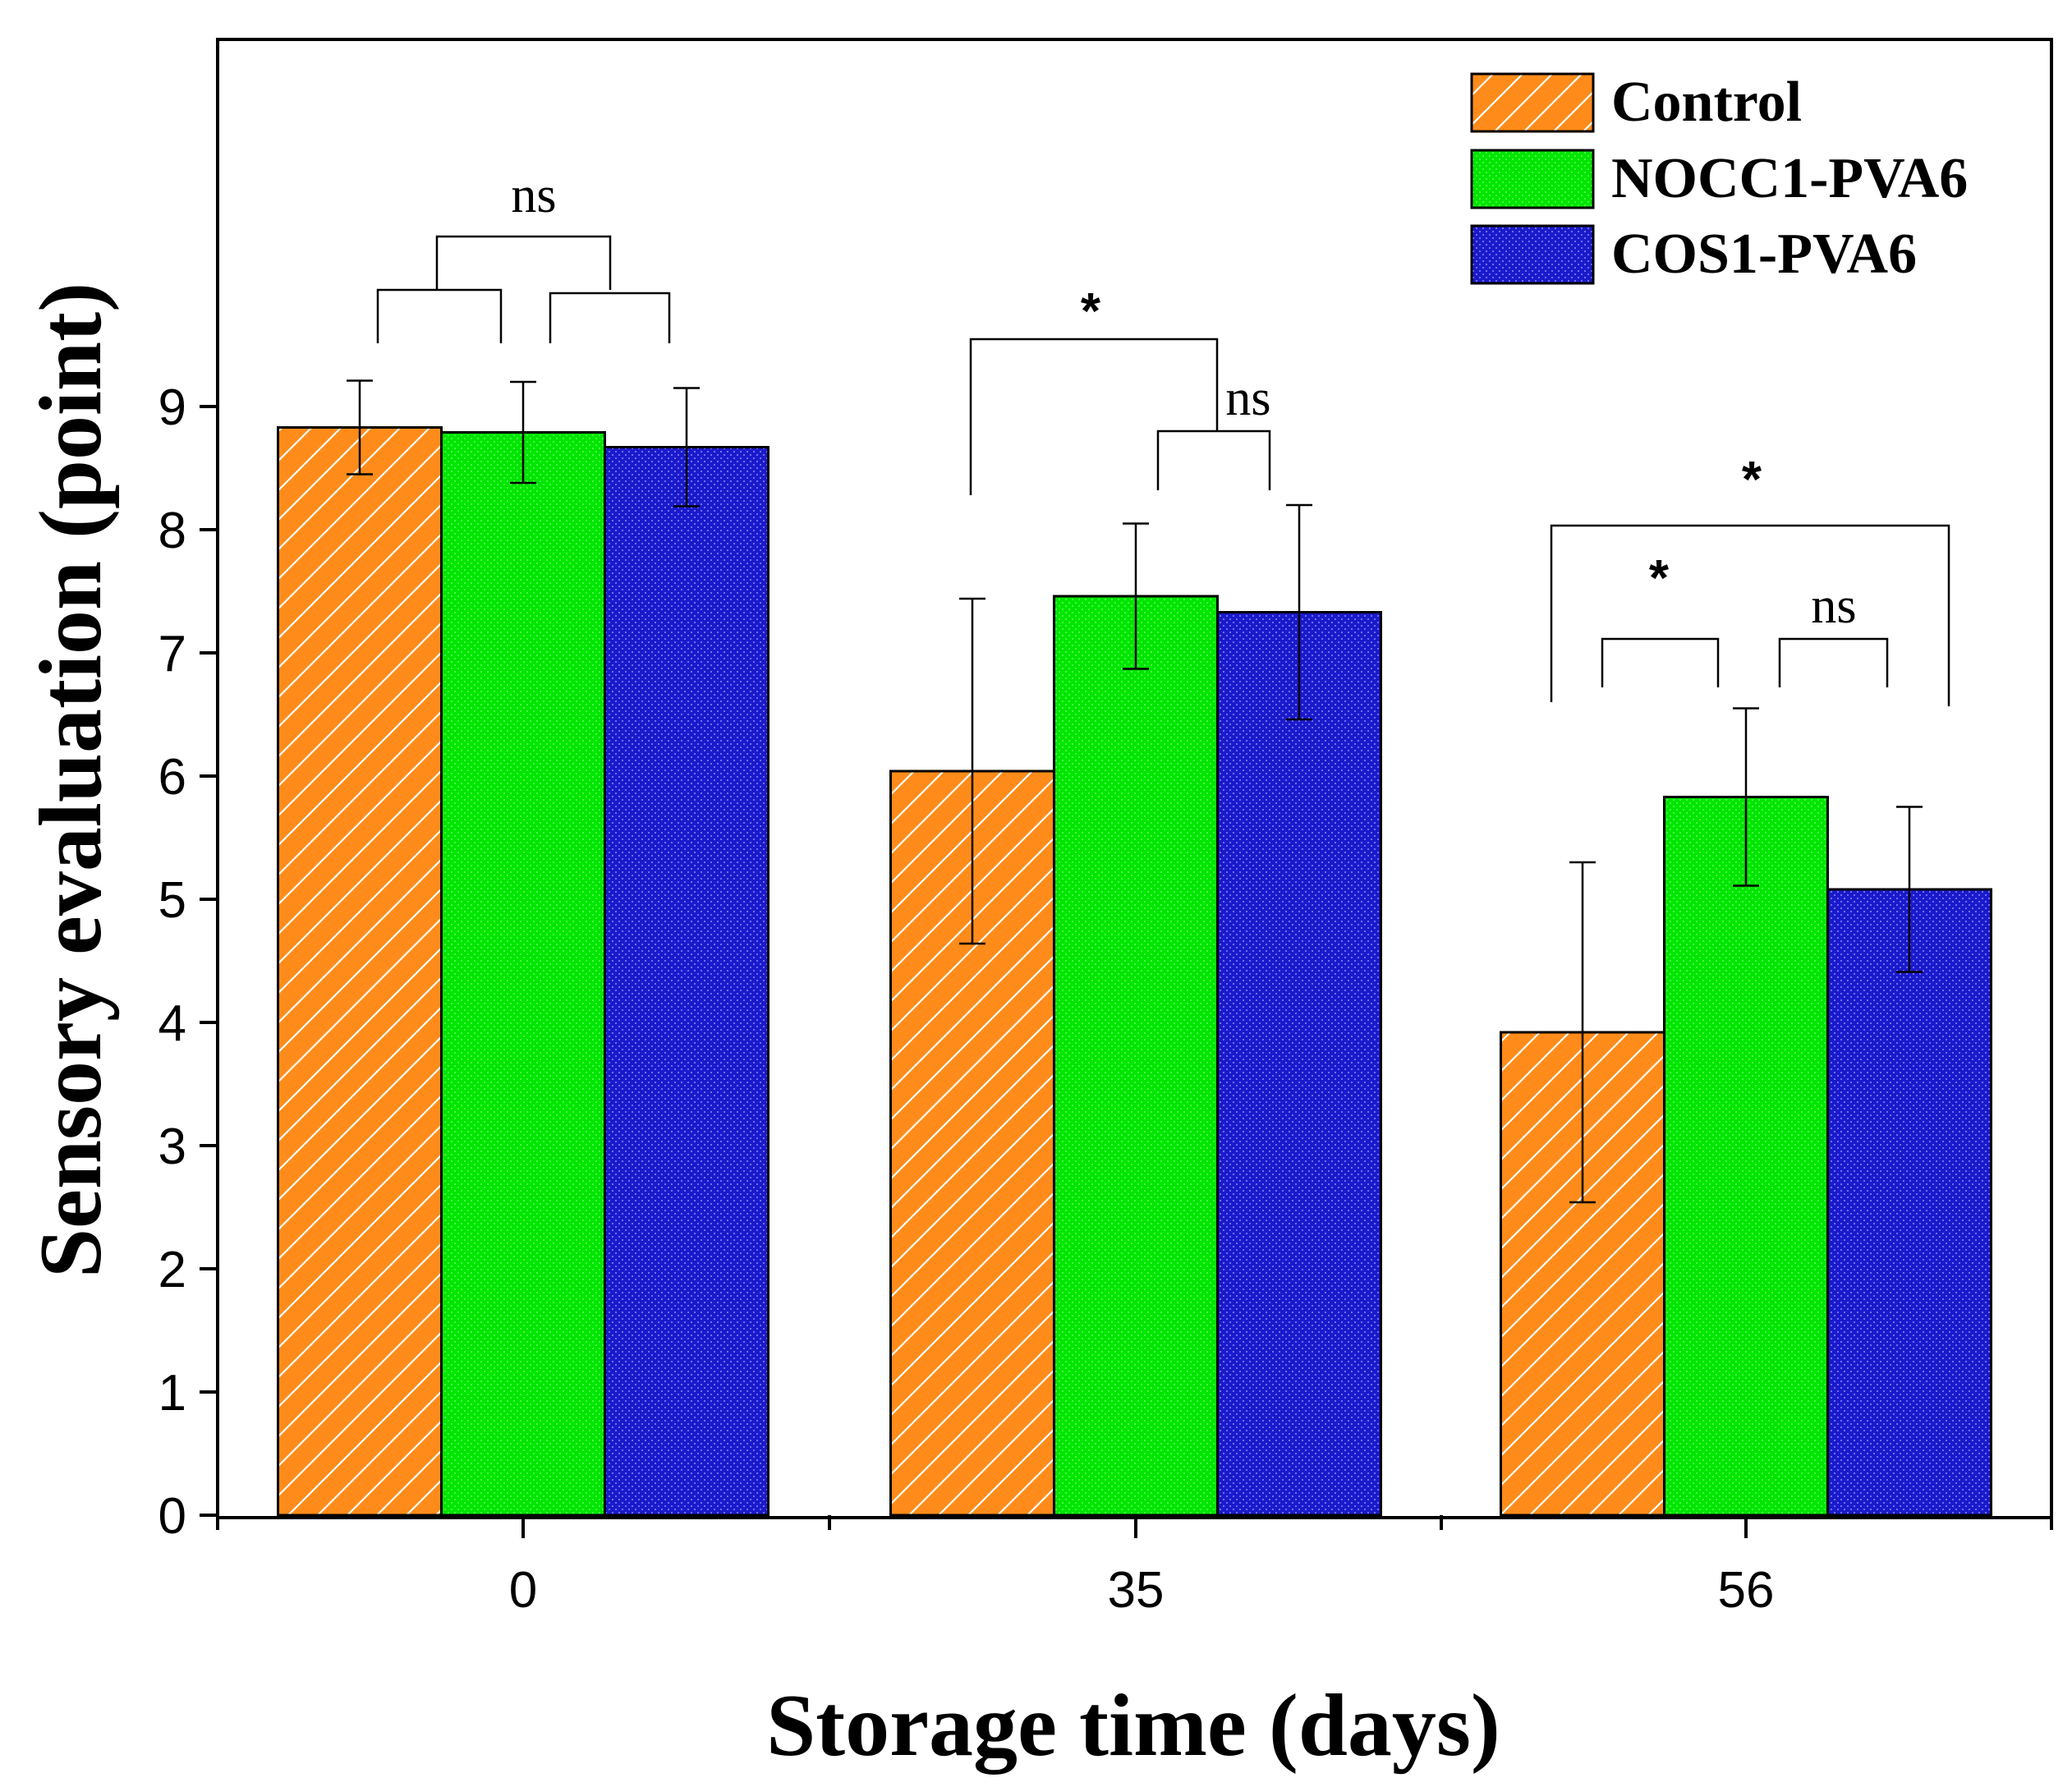 Image resolution: width=2072 pixels, height=1787 pixels. I want to click on sig-label-day56-star-inner: *, so click(1660, 578).